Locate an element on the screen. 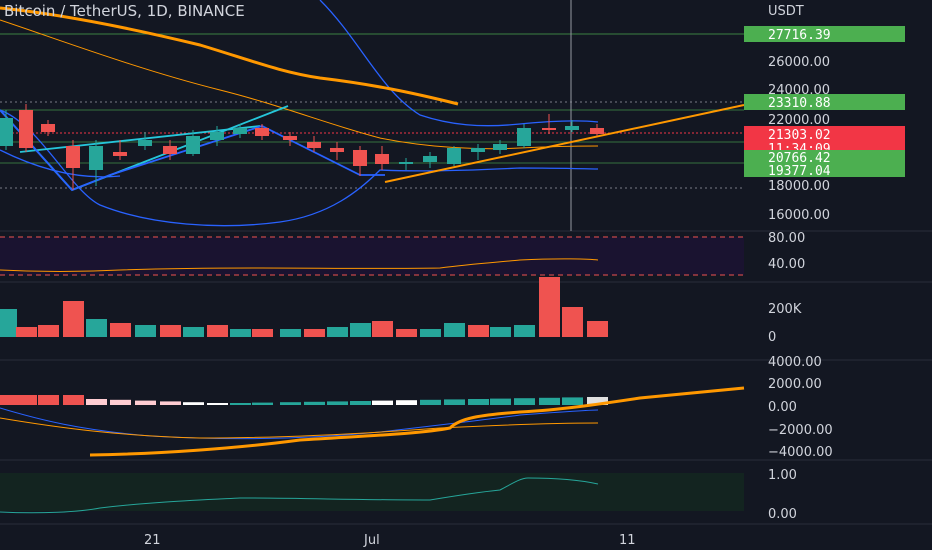 This screenshot has width=932, height=550. rsi-line is located at coordinates (299, 265).